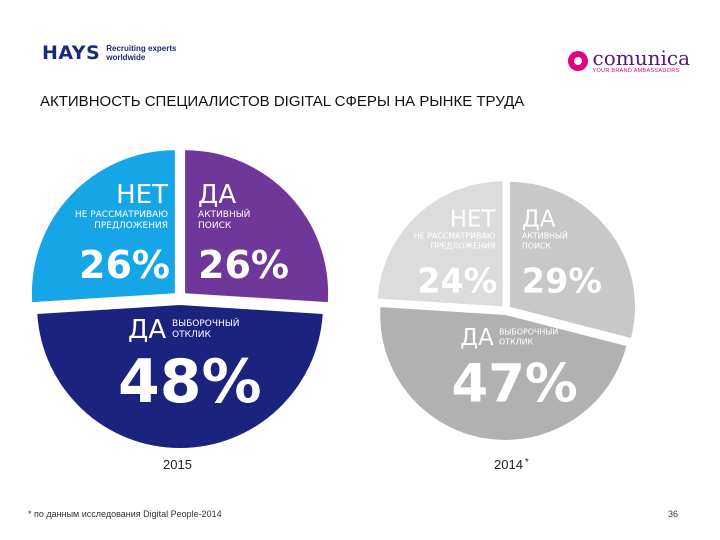 The width and height of the screenshot is (720, 540). What do you see at coordinates (141, 48) in the screenshot?
I see `hays-tagline-line-1: Recruiting experts` at bounding box center [141, 48].